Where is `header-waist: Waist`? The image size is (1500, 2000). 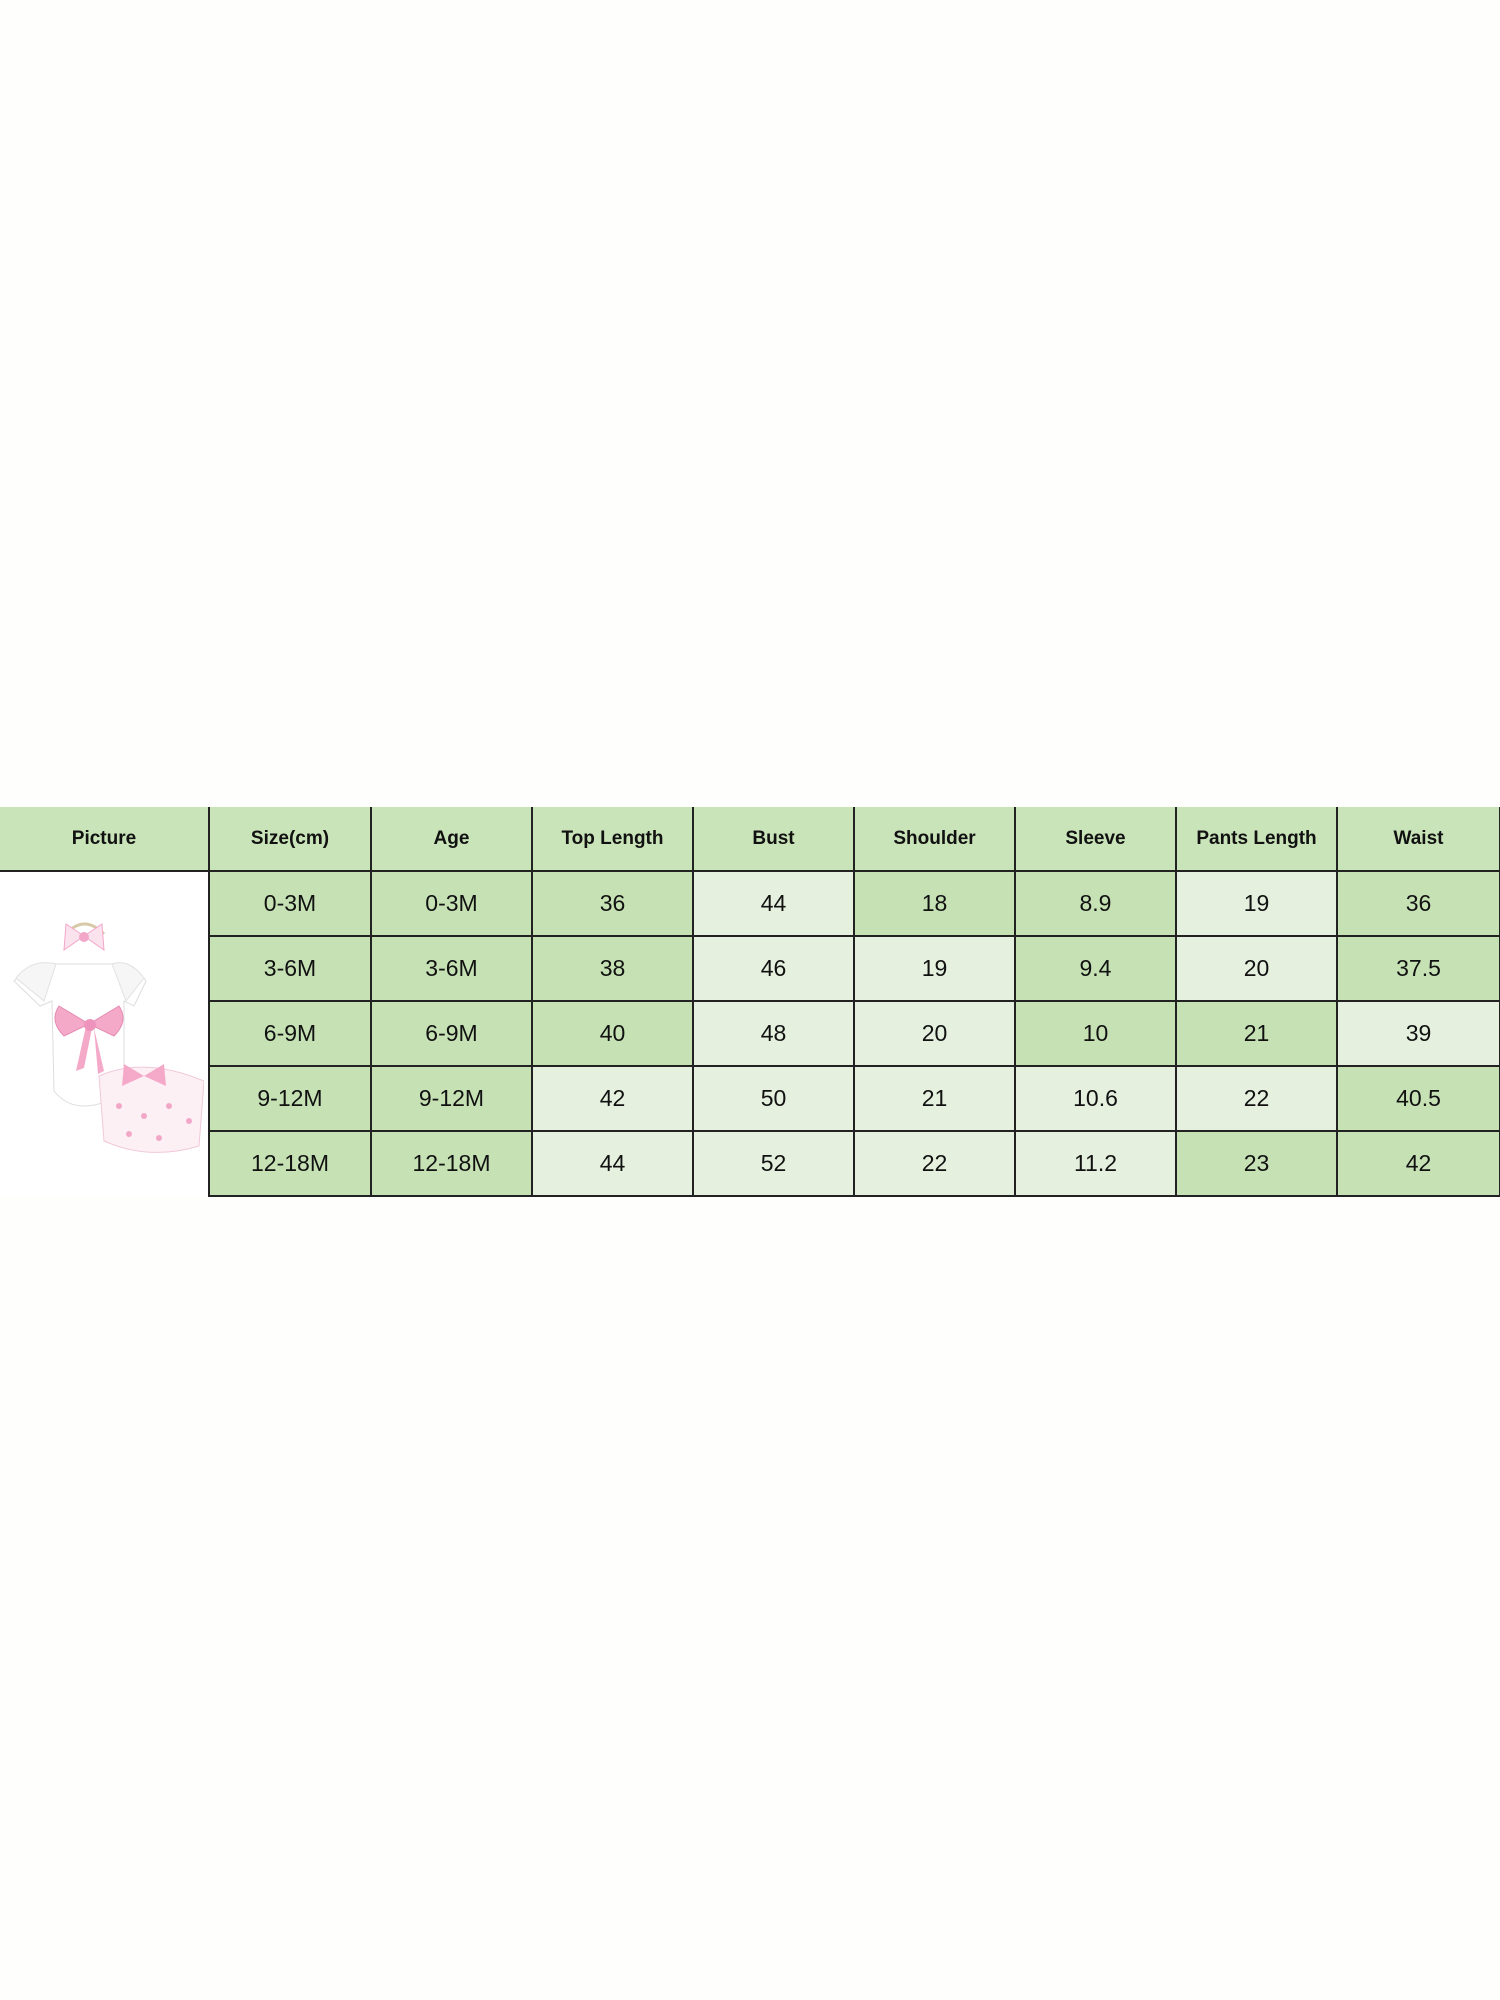 header-waist: Waist is located at coordinates (1418, 839).